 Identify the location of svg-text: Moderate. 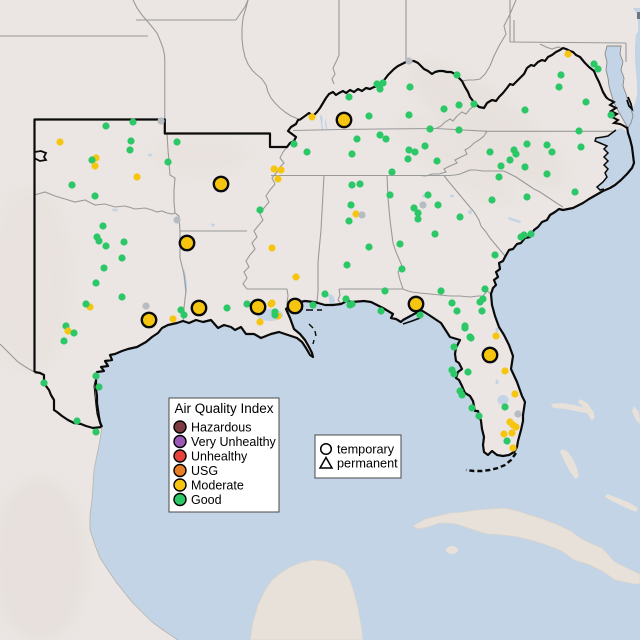
(217, 486).